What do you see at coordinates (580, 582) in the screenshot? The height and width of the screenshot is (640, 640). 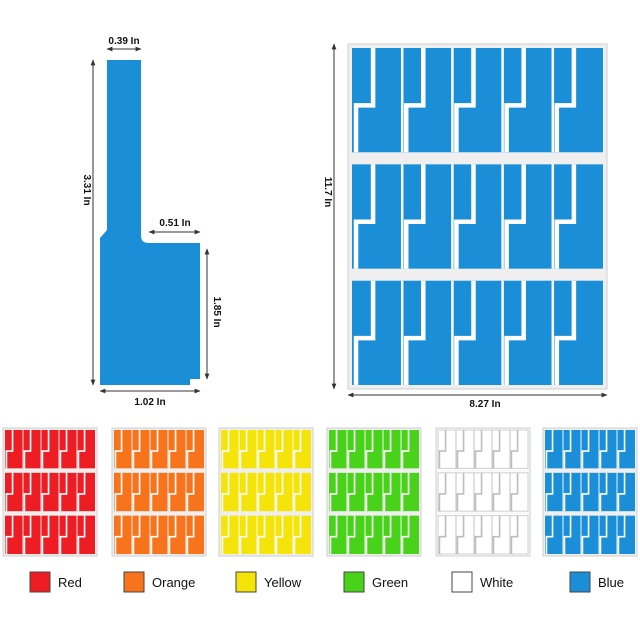 I see `legend-swatch-blue` at bounding box center [580, 582].